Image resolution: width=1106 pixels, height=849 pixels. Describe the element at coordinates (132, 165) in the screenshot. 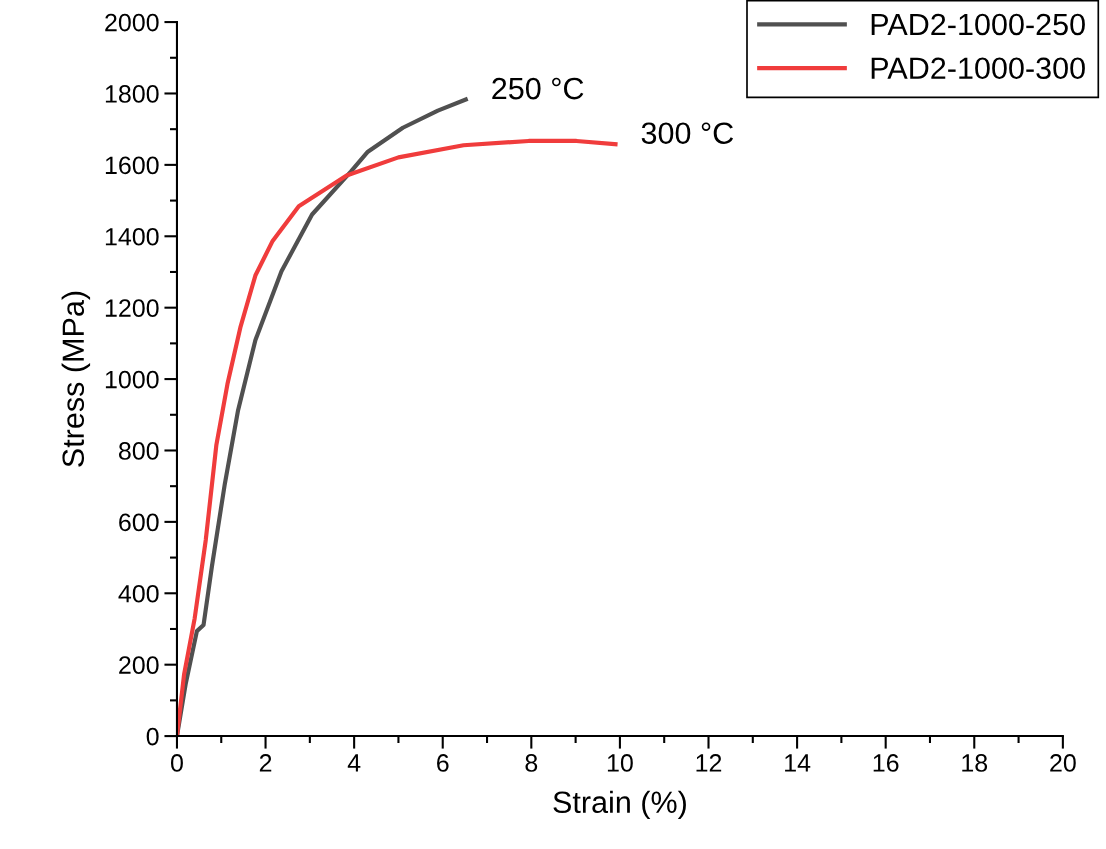

I see `y-tick-label: 1600` at that location.